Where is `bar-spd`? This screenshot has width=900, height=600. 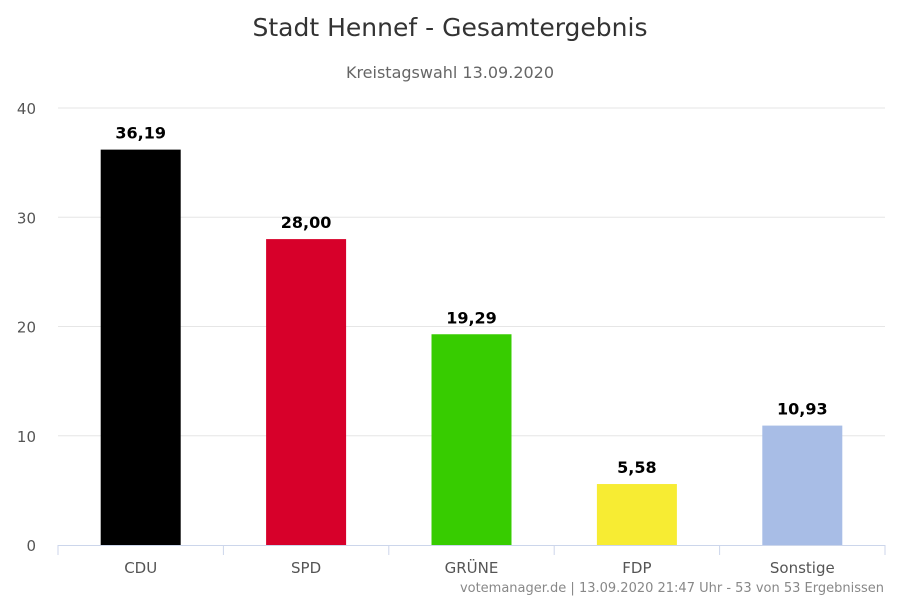
bar-spd is located at coordinates (306, 392).